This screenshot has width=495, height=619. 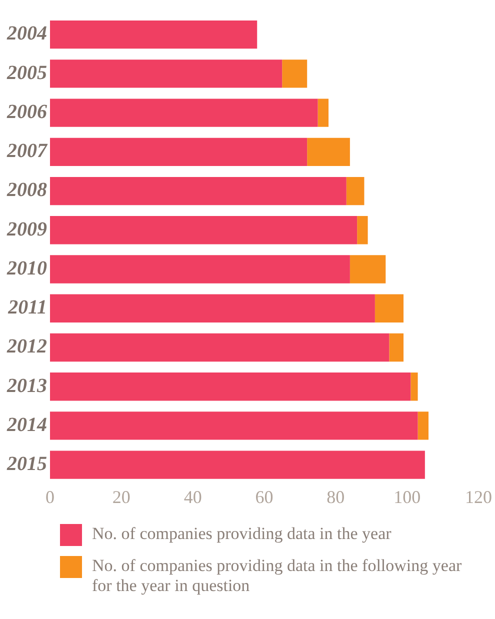 I want to click on y-tick-label: 2015, so click(x=26, y=464).